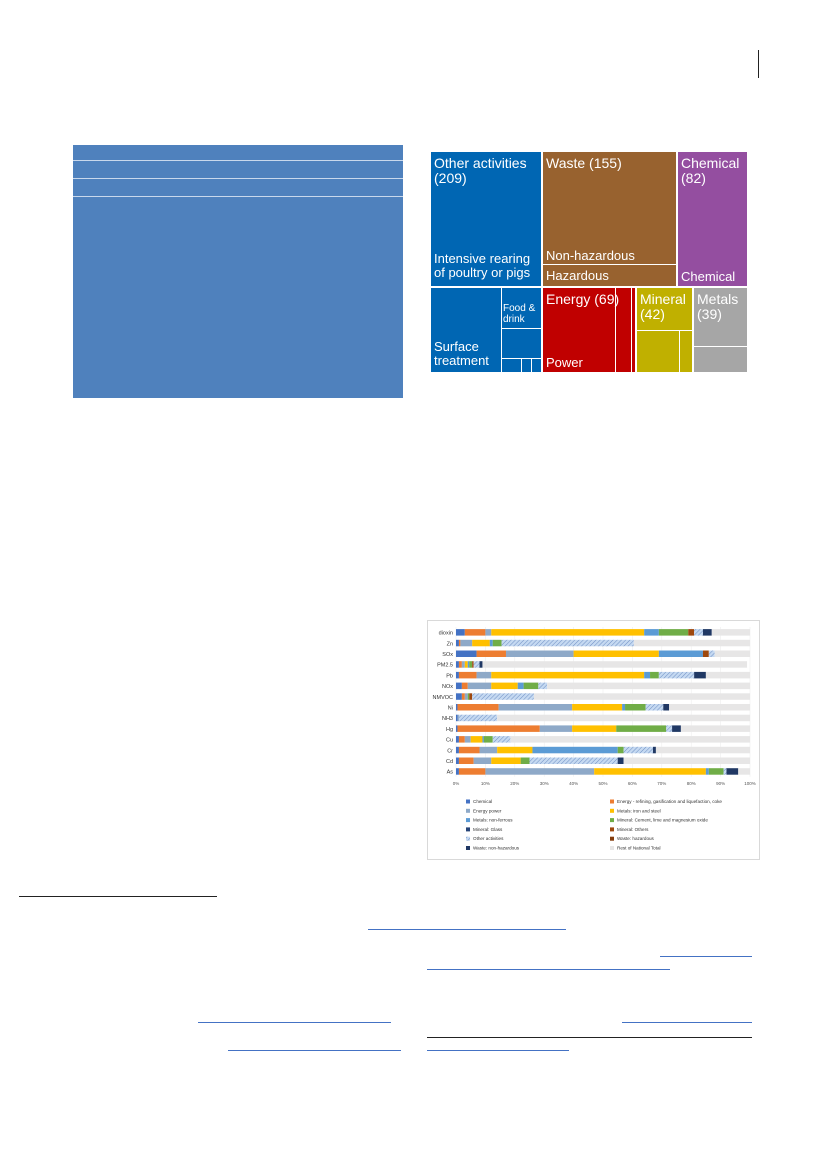 The width and height of the screenshot is (827, 1169). What do you see at coordinates (447, 719) in the screenshot?
I see `category-label: NH3` at bounding box center [447, 719].